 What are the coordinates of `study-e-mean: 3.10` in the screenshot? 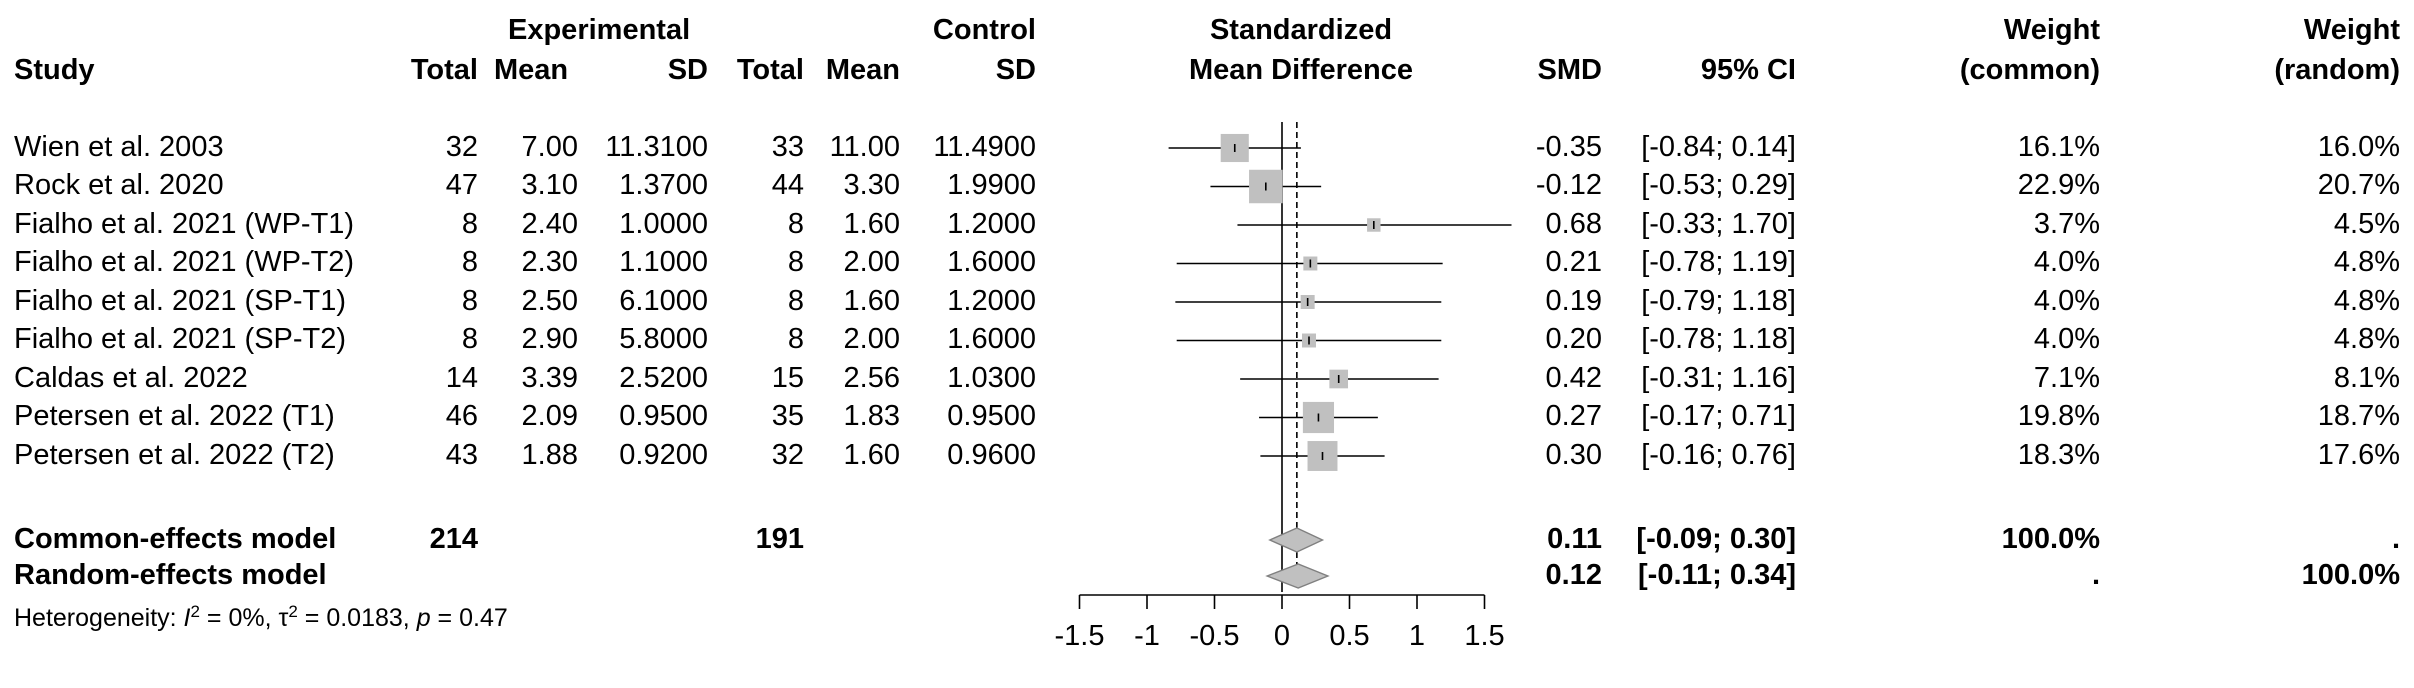 It's located at (549, 185).